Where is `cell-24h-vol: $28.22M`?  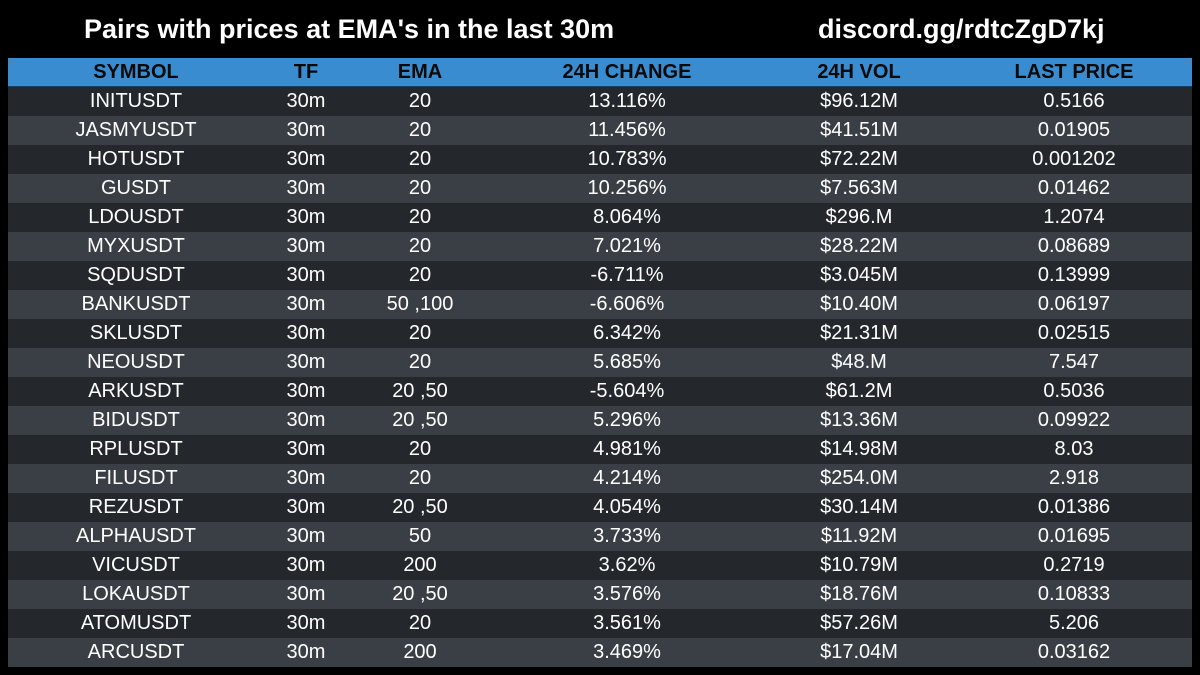
cell-24h-vol: $28.22M is located at coordinates (859, 246).